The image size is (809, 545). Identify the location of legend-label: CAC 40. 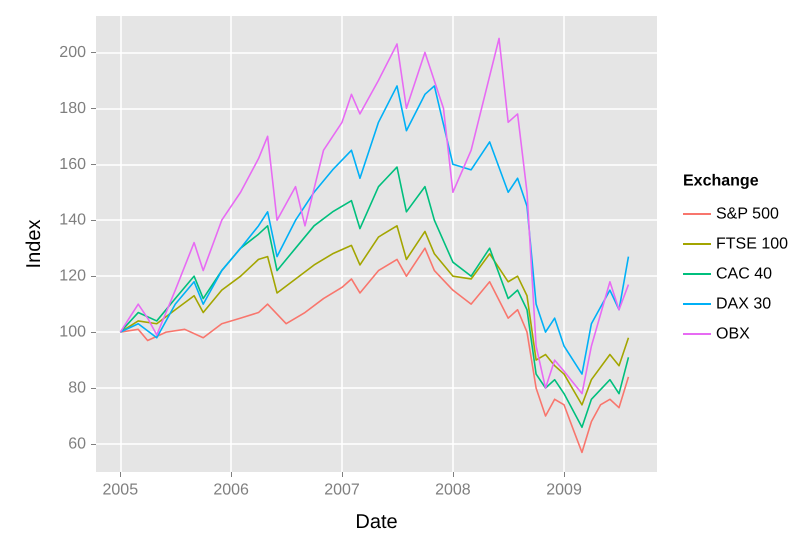
(744, 274).